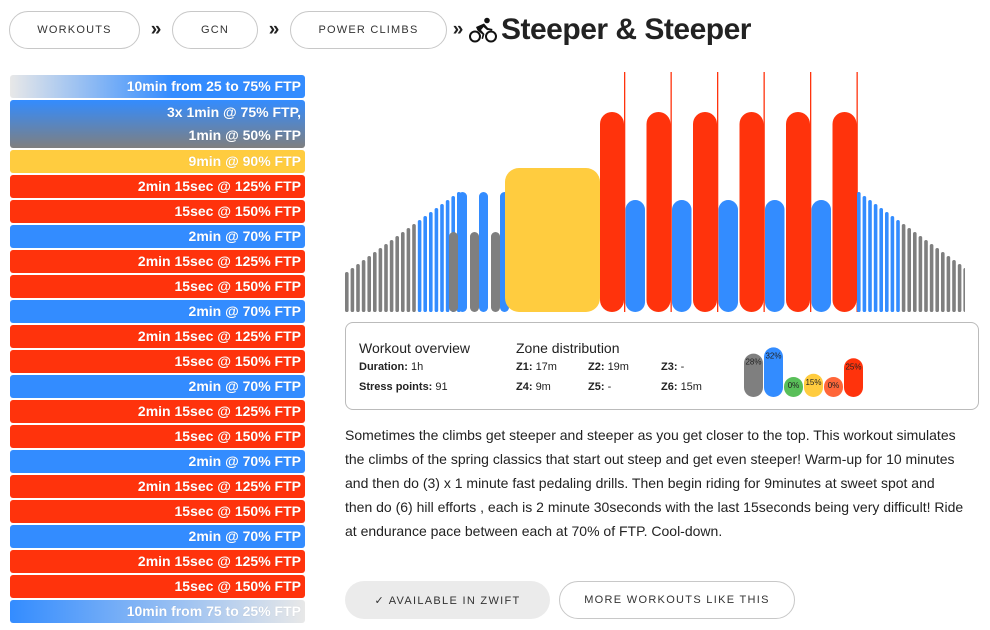  Describe the element at coordinates (773, 355) in the screenshot. I see `zone-distribution-label: 32%` at that location.